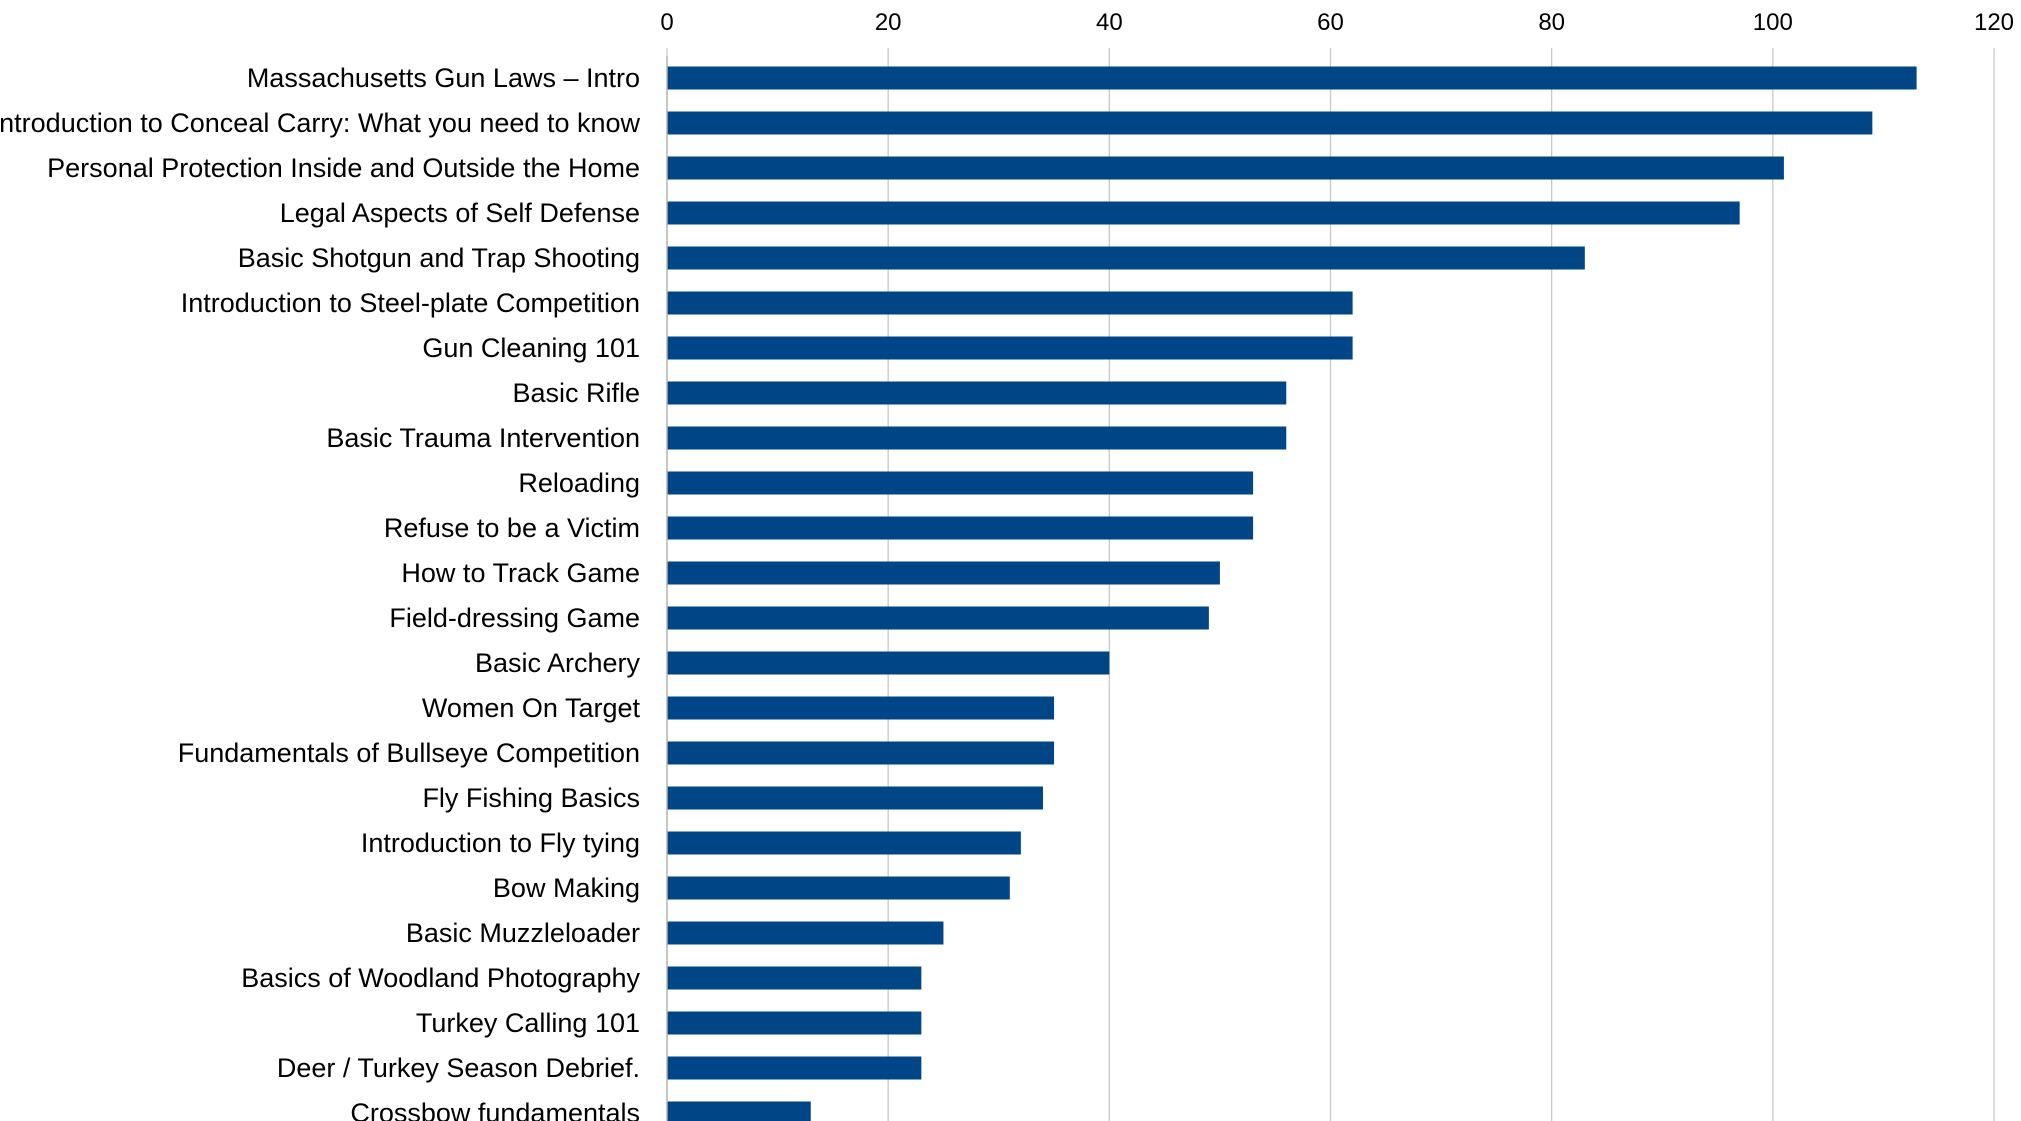 The height and width of the screenshot is (1121, 2021). I want to click on category-label: Massachusetts Gun Laws – Intro, so click(443, 78).